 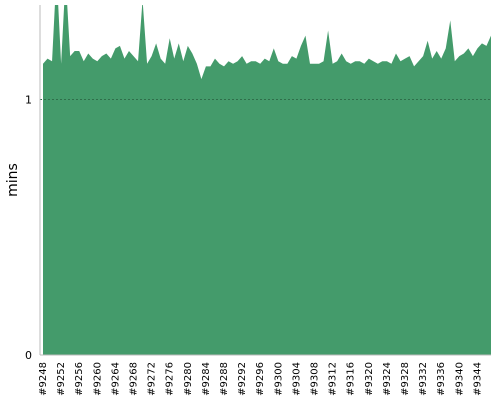 What do you see at coordinates (459, 379) in the screenshot?
I see `x-tick-label: #9340` at bounding box center [459, 379].